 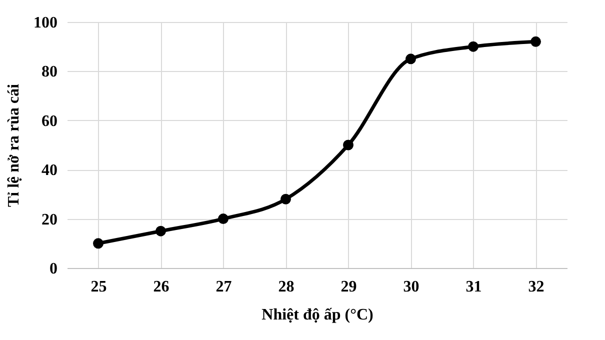 What do you see at coordinates (98, 287) in the screenshot?
I see `x-tick-label: 25` at bounding box center [98, 287].